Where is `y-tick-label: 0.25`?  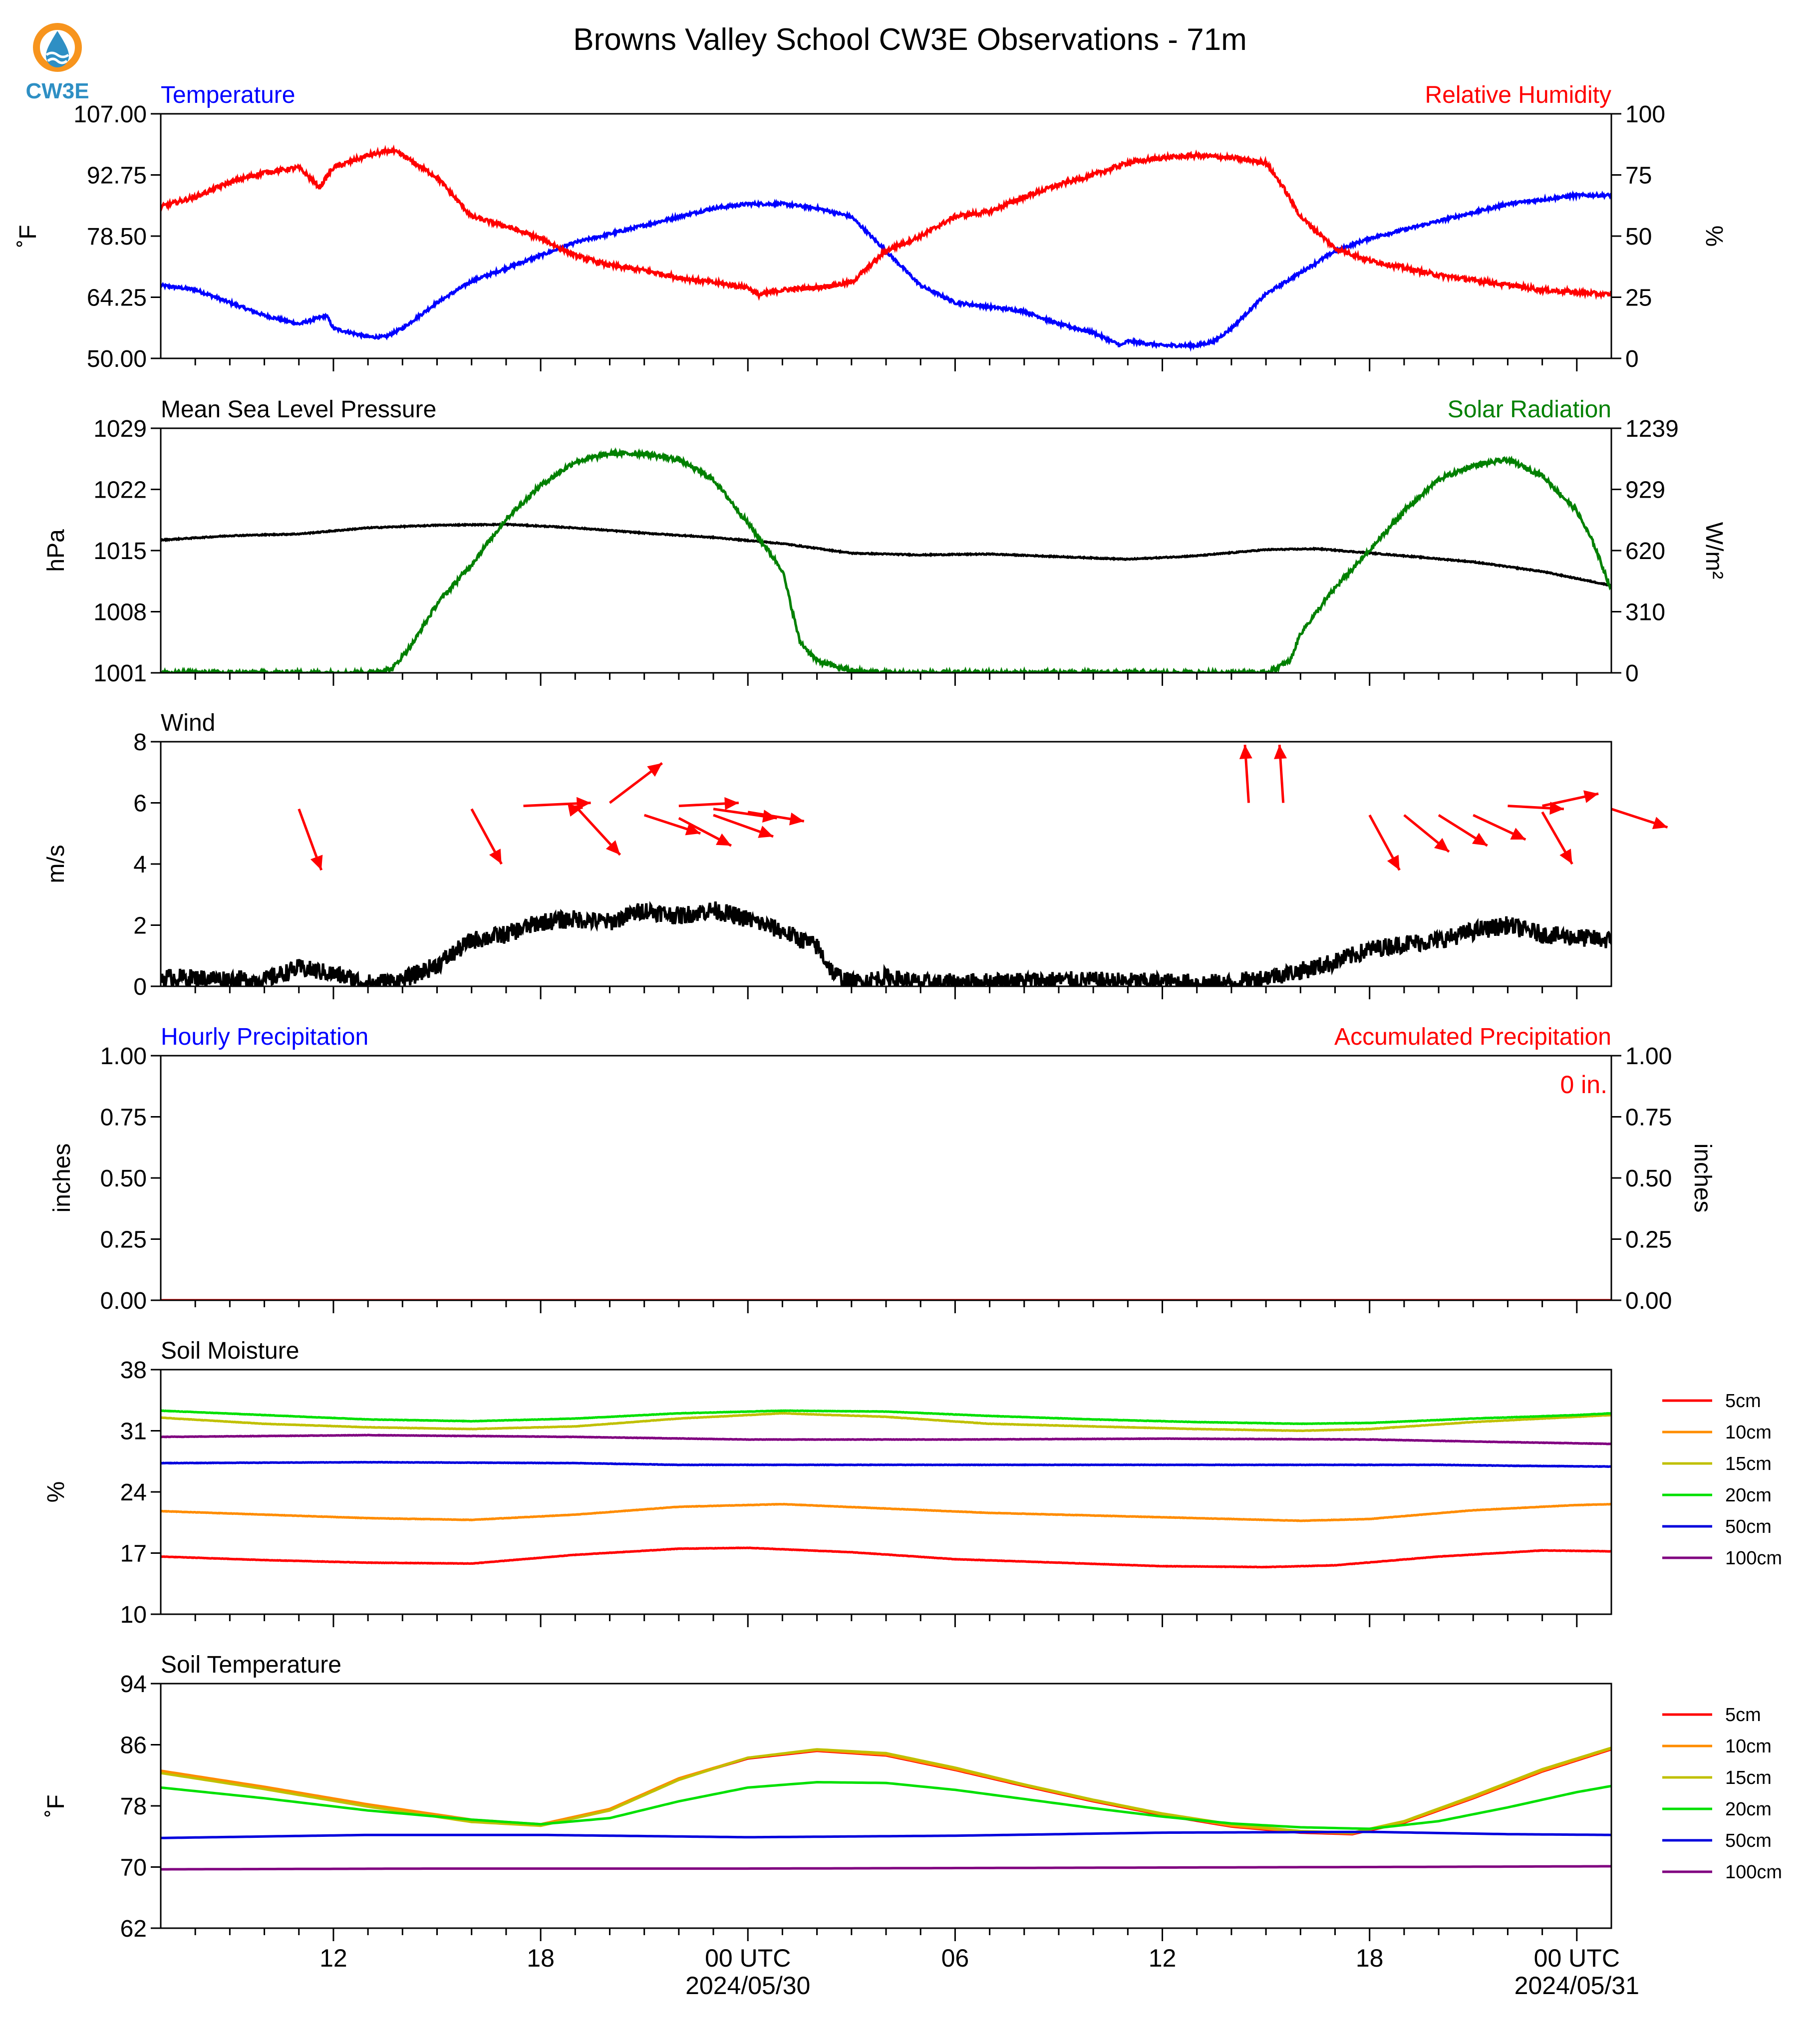
y-tick-label: 0.25 is located at coordinates (123, 1240).